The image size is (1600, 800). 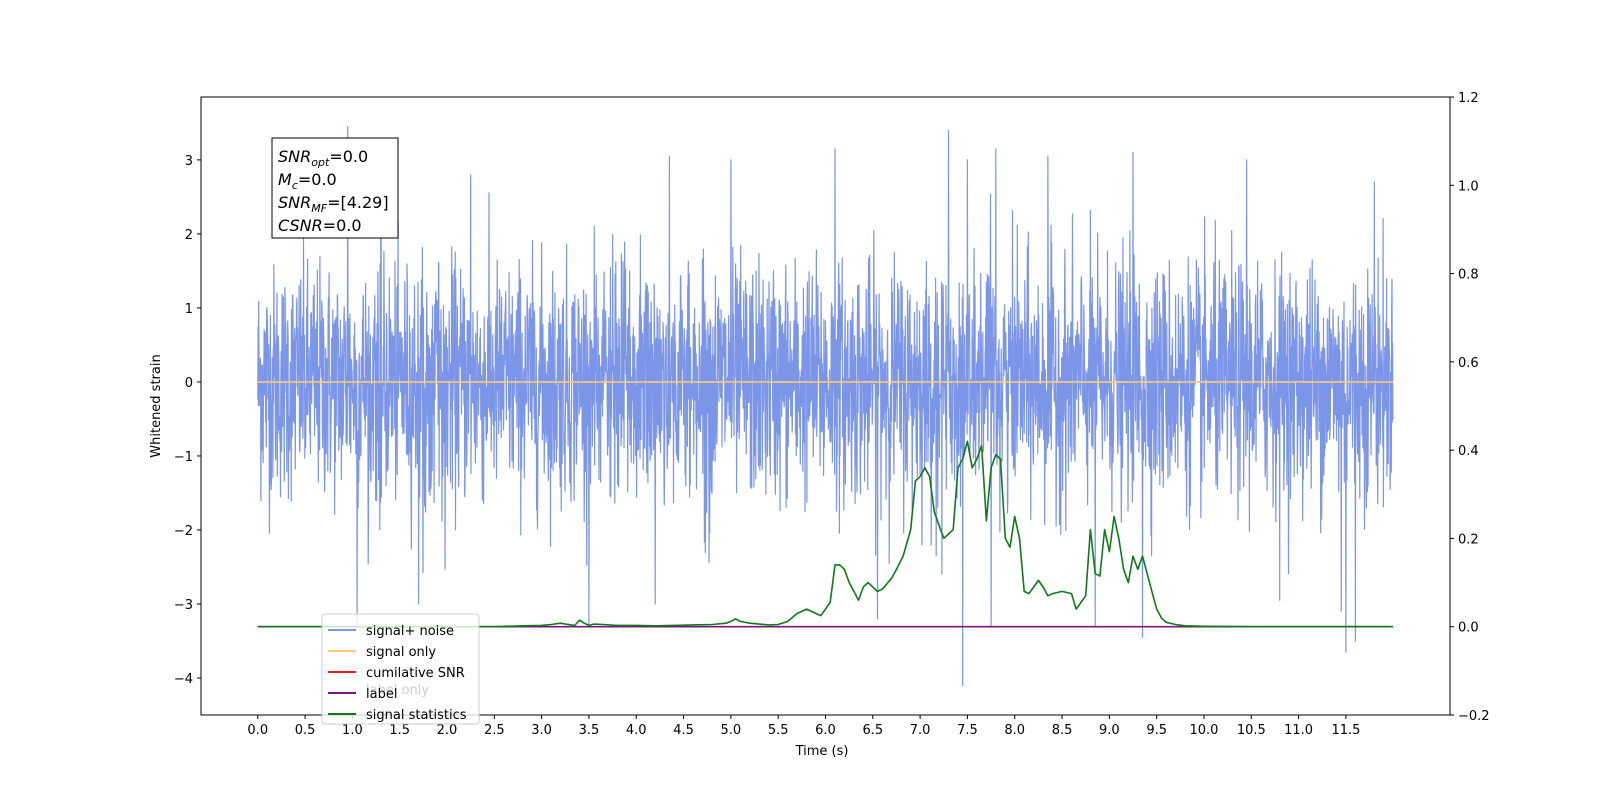 I want to click on y-tick-label: 3, so click(x=189, y=161).